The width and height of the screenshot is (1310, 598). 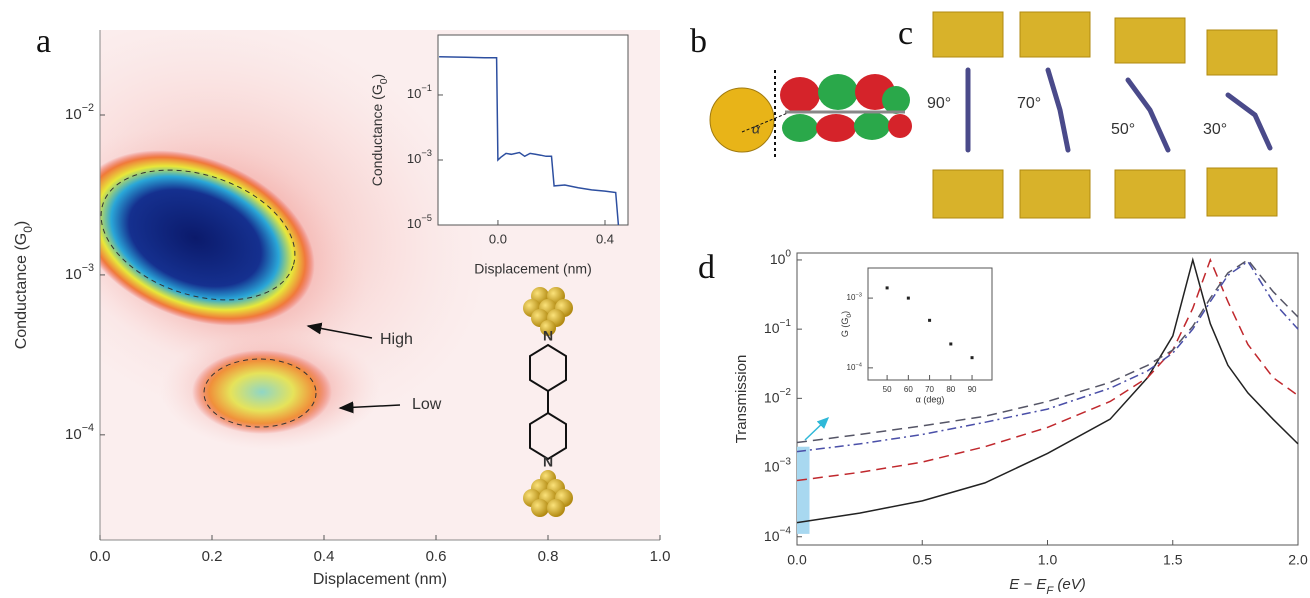 What do you see at coordinates (781, 257) in the screenshot?
I see `y-tick-label: 10⁰` at bounding box center [781, 257].